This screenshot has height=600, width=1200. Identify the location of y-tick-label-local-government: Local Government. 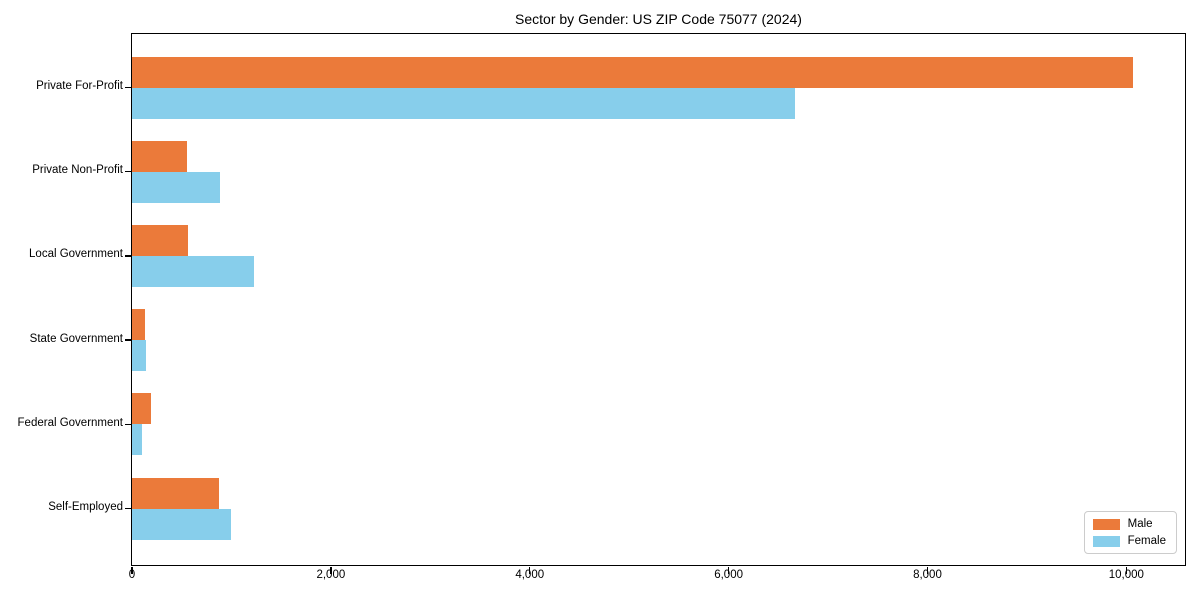
(76, 254).